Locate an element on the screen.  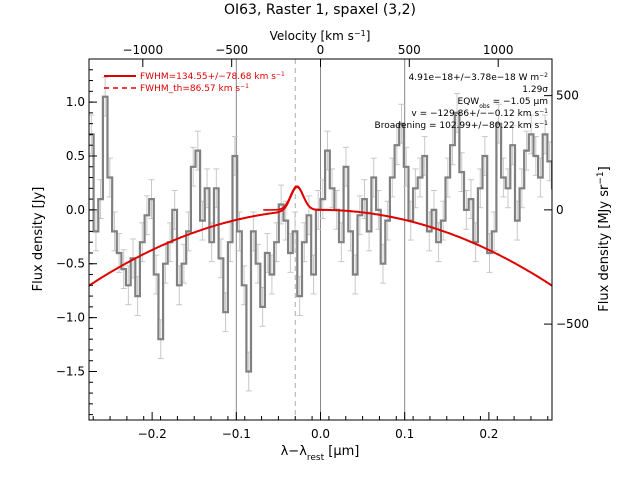
right-axis-label: Flux density [MJy sr−1] is located at coordinates (604, 238).